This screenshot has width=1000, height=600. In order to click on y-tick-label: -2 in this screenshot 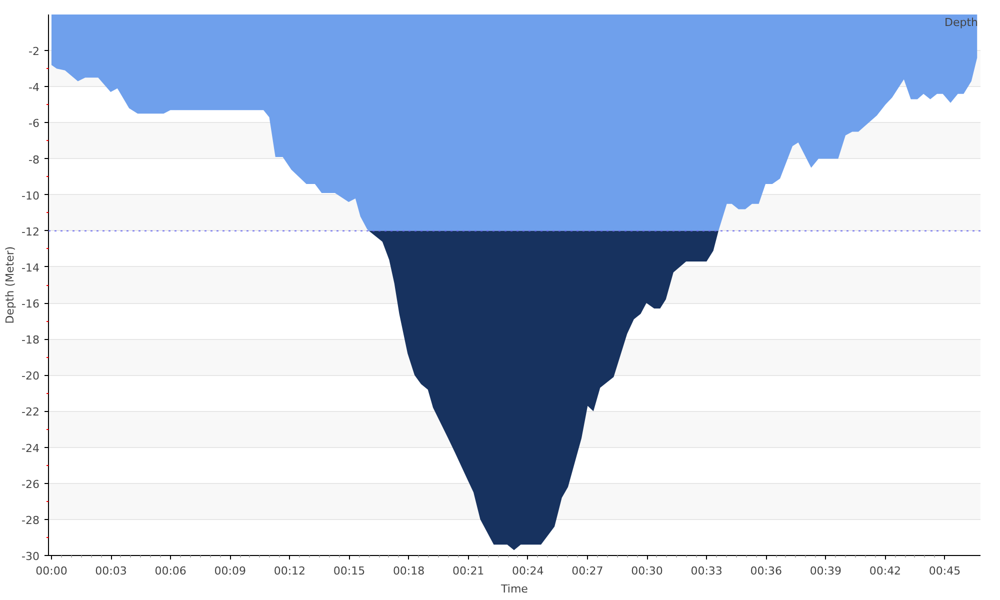, I will do `click(34, 51)`.